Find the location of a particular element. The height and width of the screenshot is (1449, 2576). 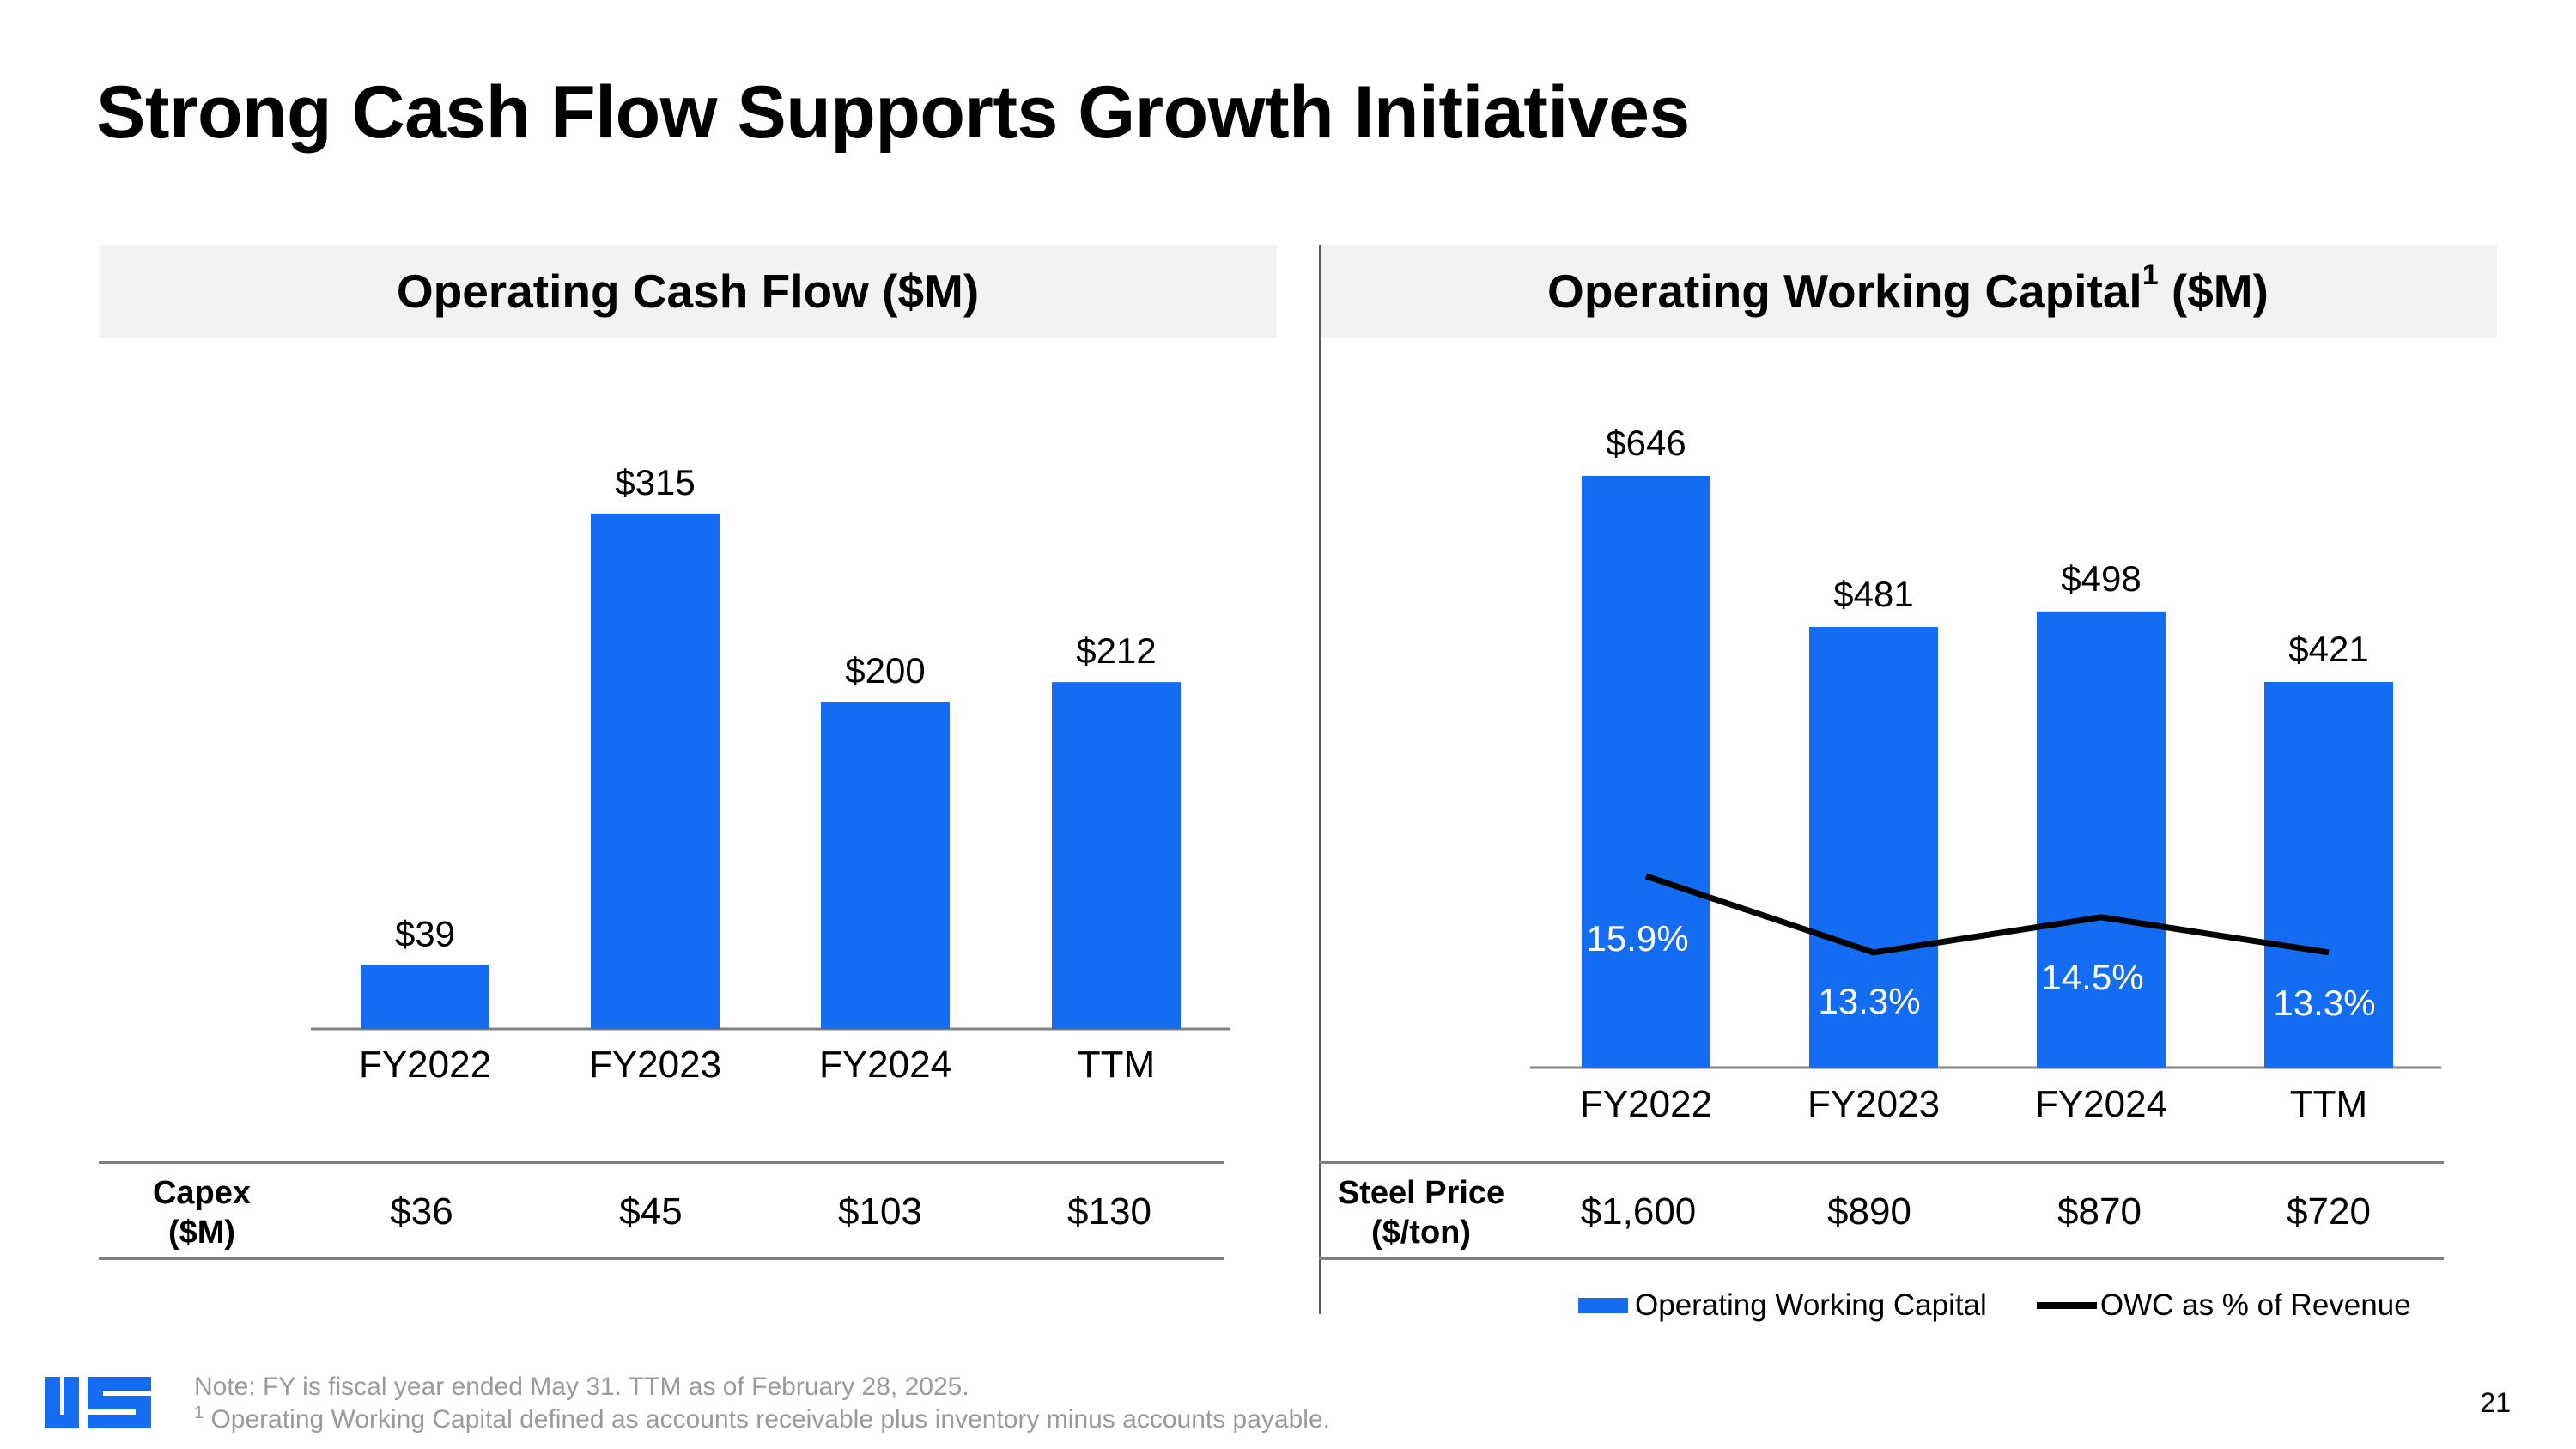

ocf-category-label: FY2024 is located at coordinates (885, 1065).